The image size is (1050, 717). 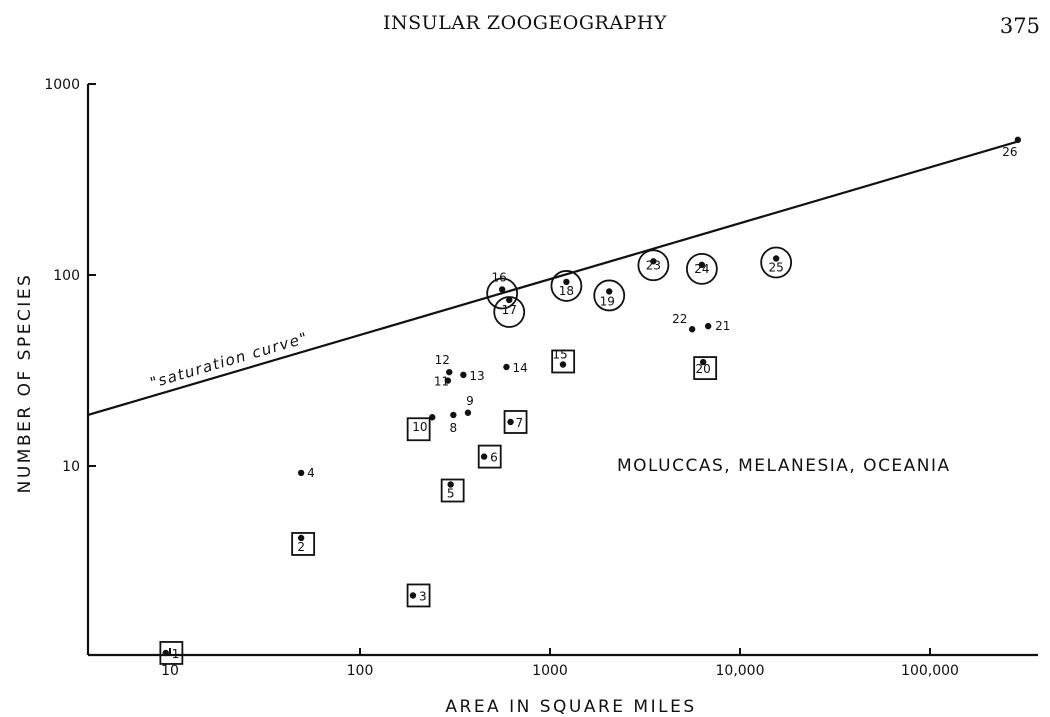 I want to click on data-point-24: 24, so click(x=701, y=268).